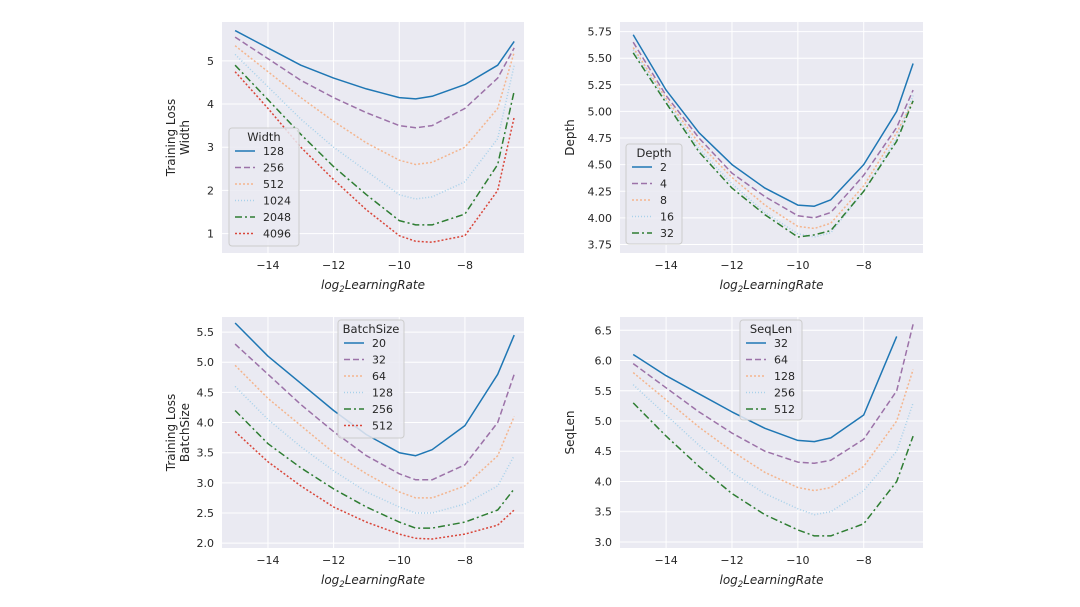 The image size is (1080, 607). Describe the element at coordinates (210, 61) in the screenshot. I see `y-tick-label: 5` at that location.